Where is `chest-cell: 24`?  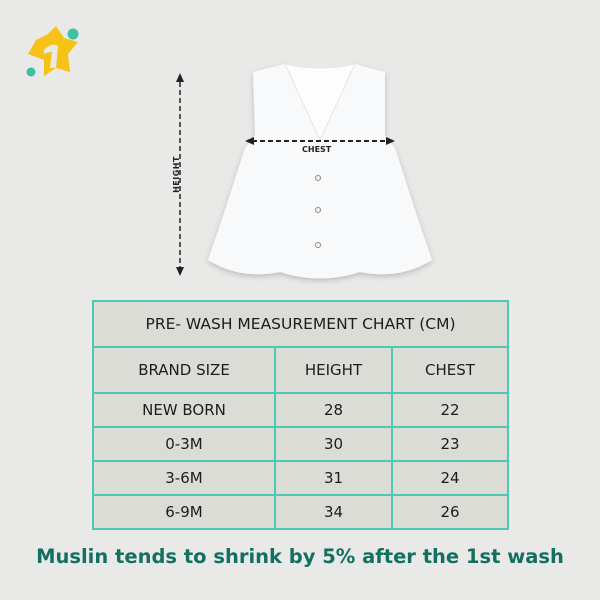 chest-cell: 24 is located at coordinates (450, 478).